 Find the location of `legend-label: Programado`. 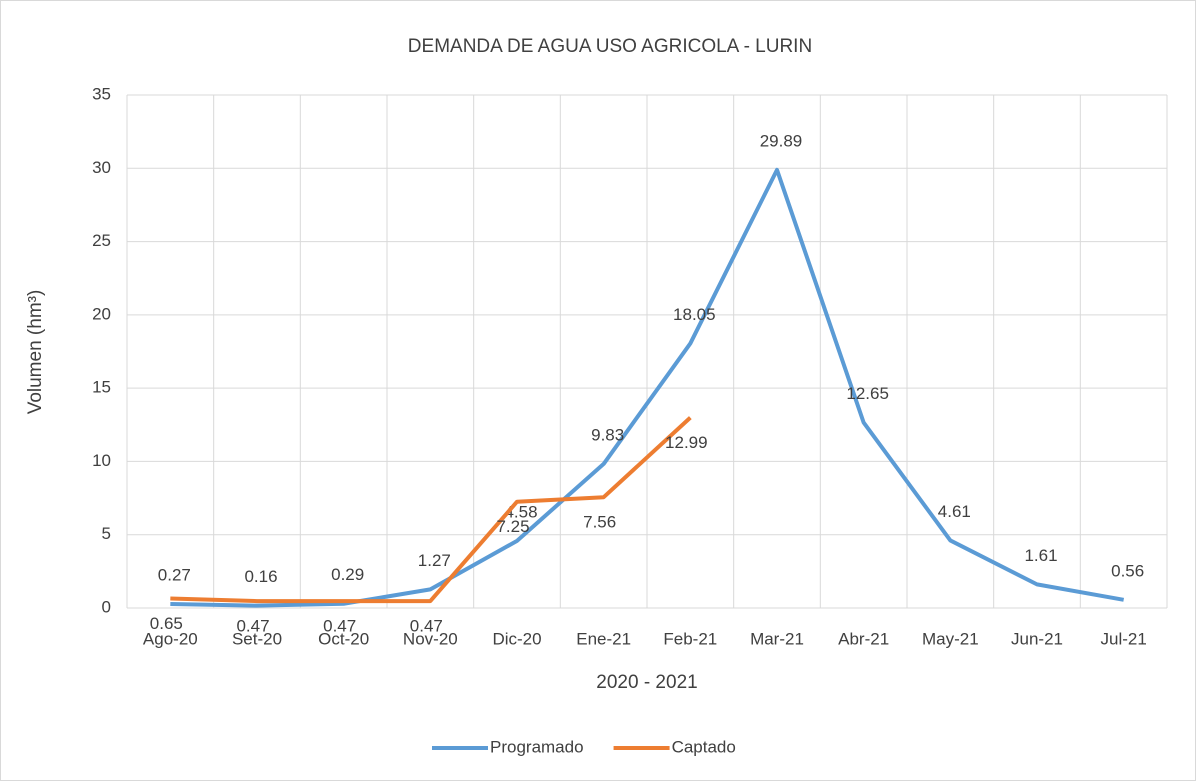

legend-label: Programado is located at coordinates (537, 746).